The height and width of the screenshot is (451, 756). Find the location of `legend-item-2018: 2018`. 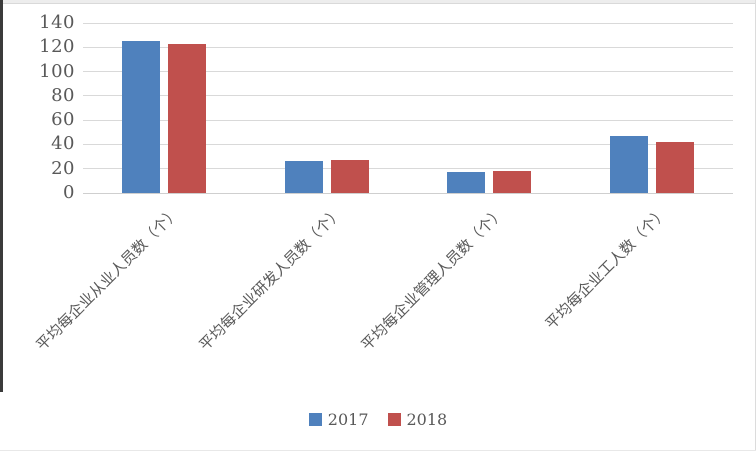

legend-item-2018: 2018 is located at coordinates (417, 419).